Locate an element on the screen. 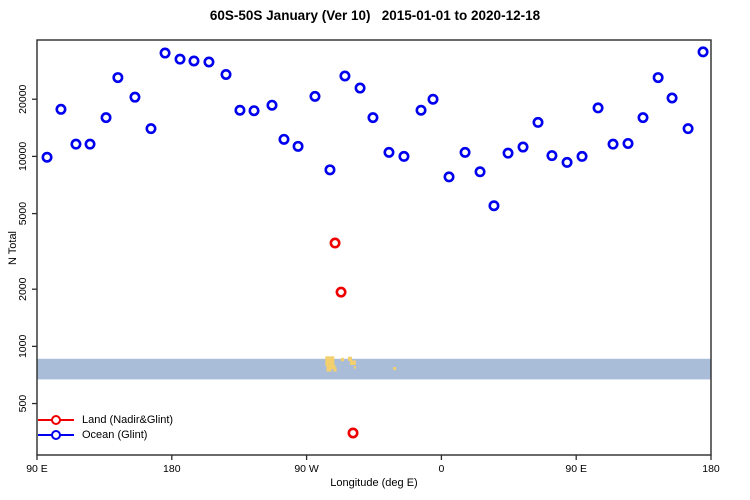 The image size is (750, 500). y-axis-tick-label: 500 is located at coordinates (23, 404).